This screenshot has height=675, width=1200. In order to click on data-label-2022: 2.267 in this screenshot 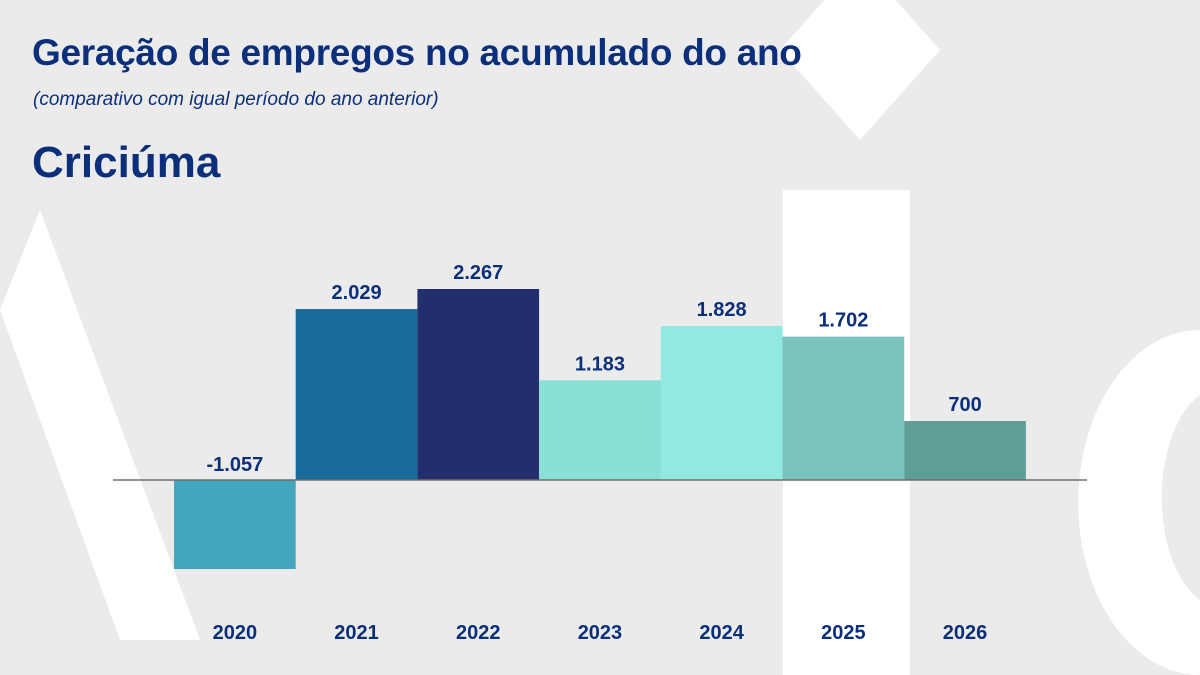, I will do `click(478, 273)`.